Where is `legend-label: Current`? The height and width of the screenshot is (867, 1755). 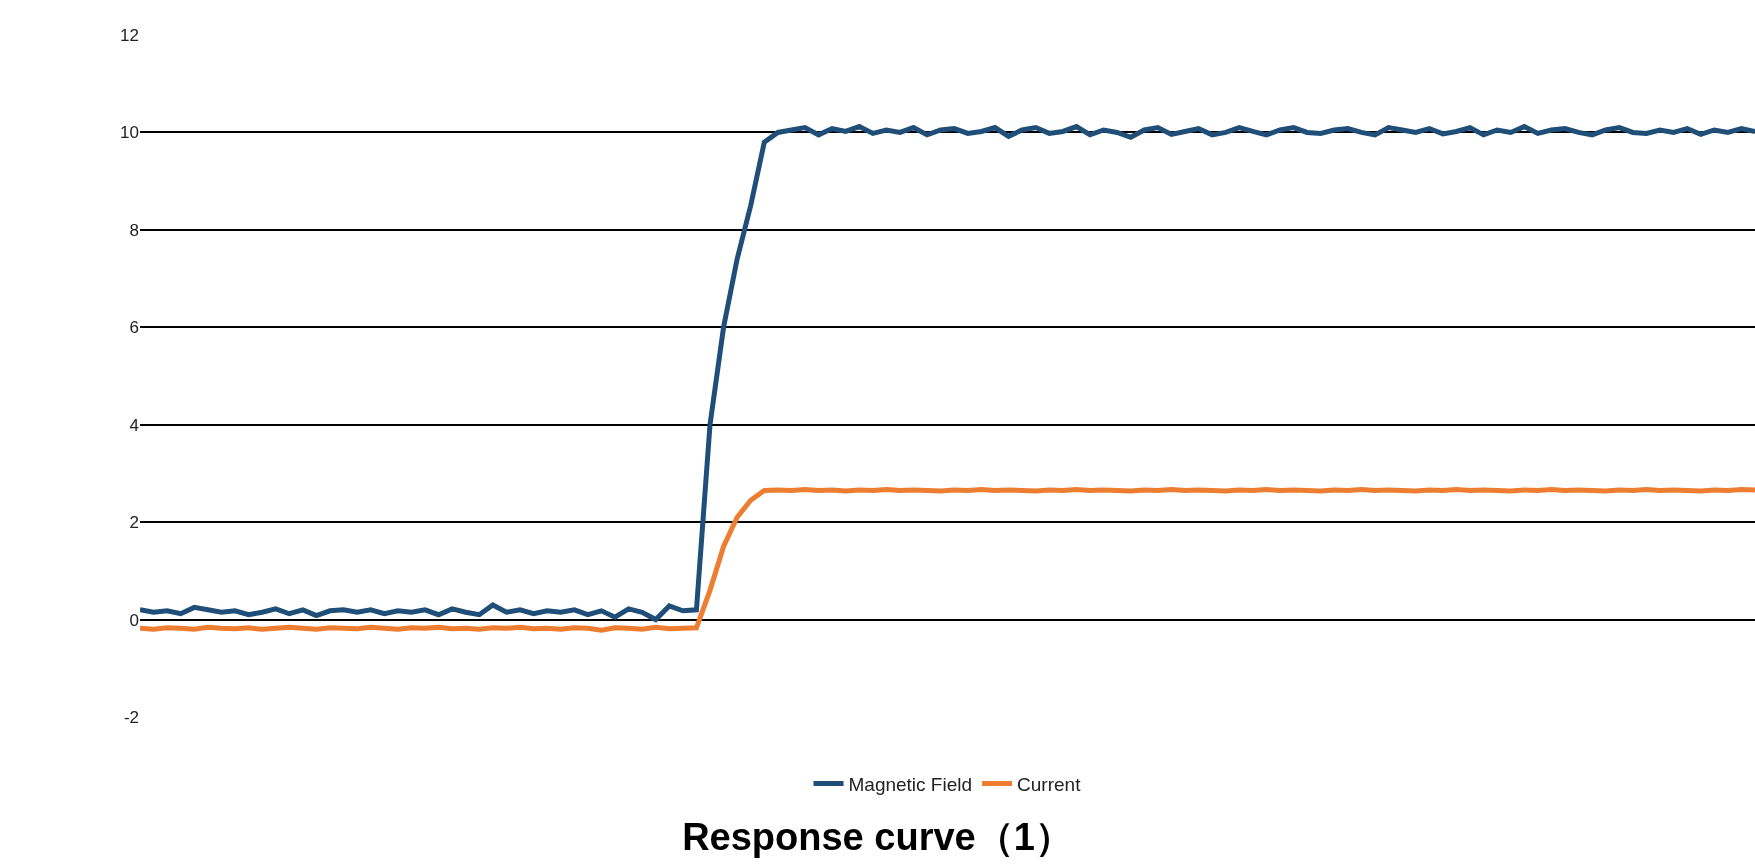 legend-label: Current is located at coordinates (1049, 784).